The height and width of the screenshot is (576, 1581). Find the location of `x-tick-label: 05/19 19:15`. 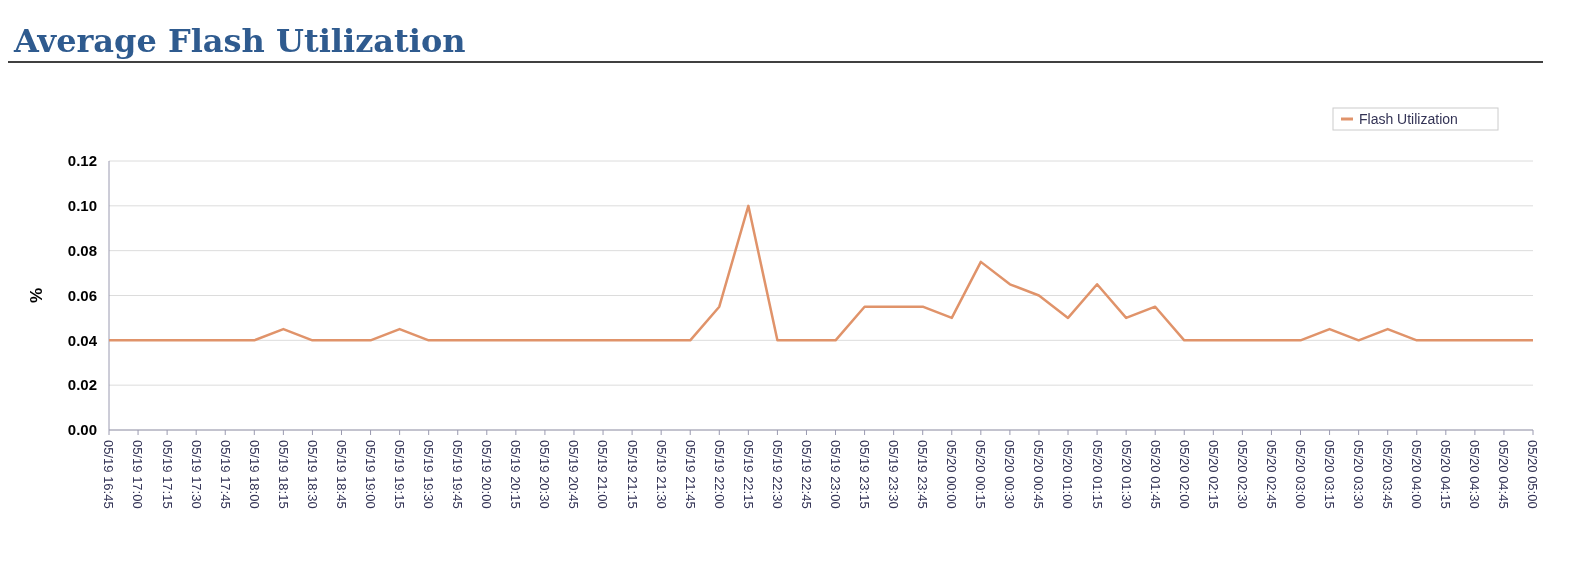

x-tick-label: 05/19 19:15 is located at coordinates (400, 474).